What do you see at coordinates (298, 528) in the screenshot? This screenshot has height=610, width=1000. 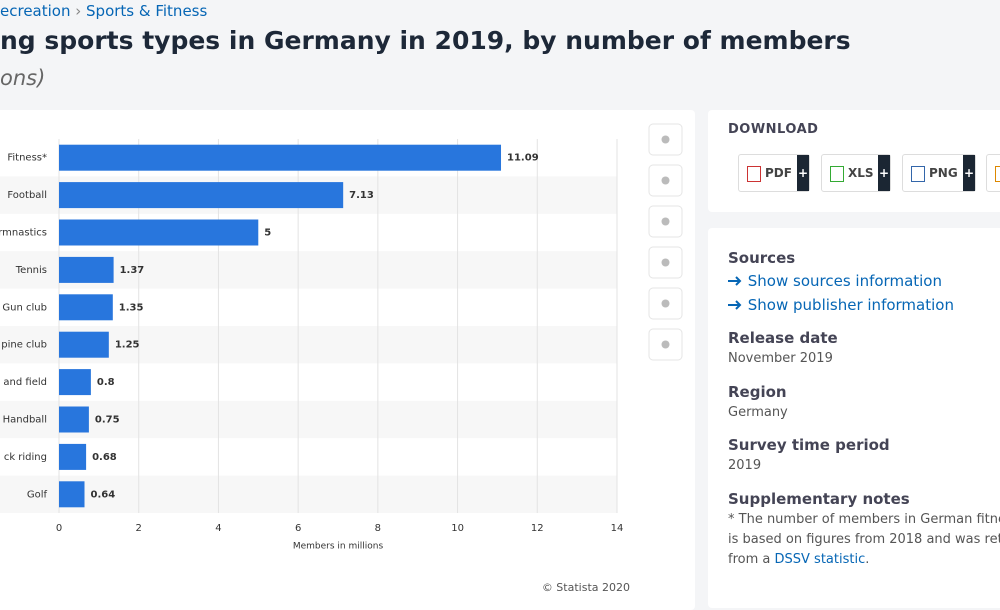 I see `x-tick-label: 6` at bounding box center [298, 528].